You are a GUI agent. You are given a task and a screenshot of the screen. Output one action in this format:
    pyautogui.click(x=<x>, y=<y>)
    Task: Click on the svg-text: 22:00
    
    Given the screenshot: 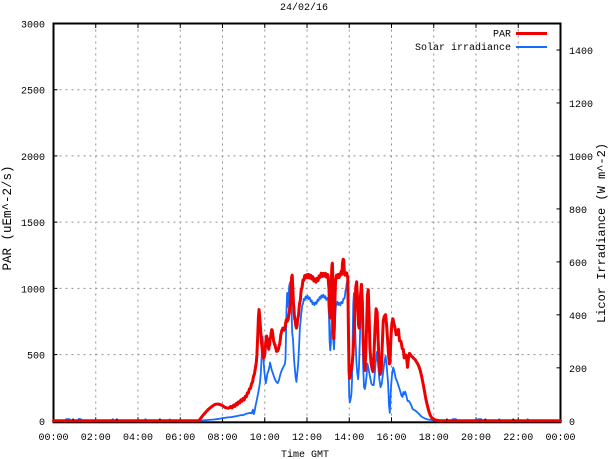 What is the action you would take?
    pyautogui.click(x=518, y=438)
    